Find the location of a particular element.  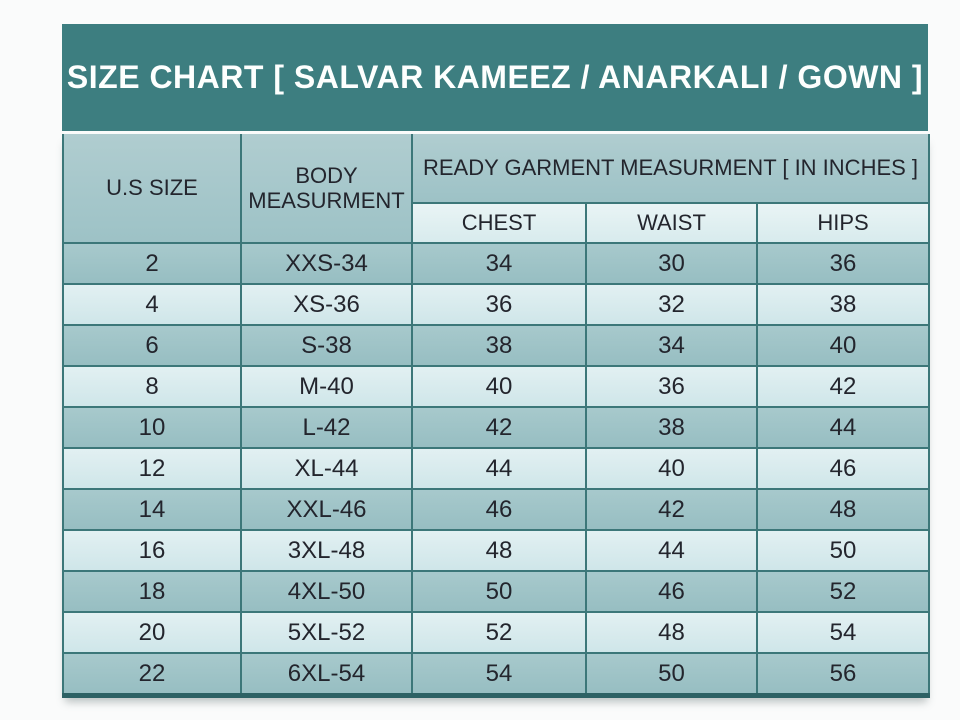

cell-body-measurement: 5XL-52 is located at coordinates (326, 632).